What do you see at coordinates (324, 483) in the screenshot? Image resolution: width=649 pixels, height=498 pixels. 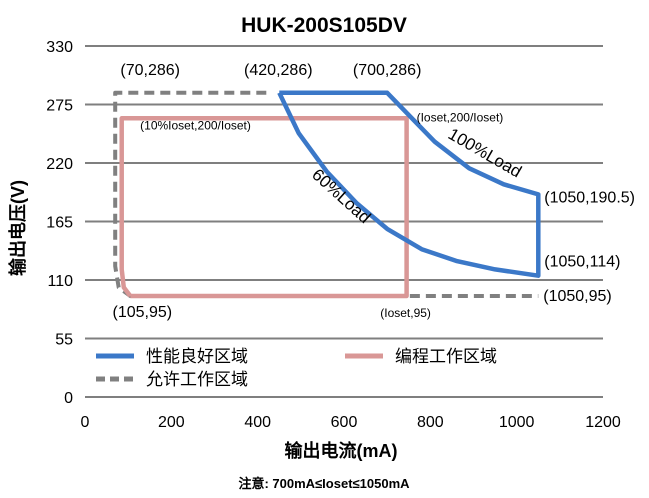 I see `footnote: 注意: 700mA≤Ioset≤1050mA` at bounding box center [324, 483].